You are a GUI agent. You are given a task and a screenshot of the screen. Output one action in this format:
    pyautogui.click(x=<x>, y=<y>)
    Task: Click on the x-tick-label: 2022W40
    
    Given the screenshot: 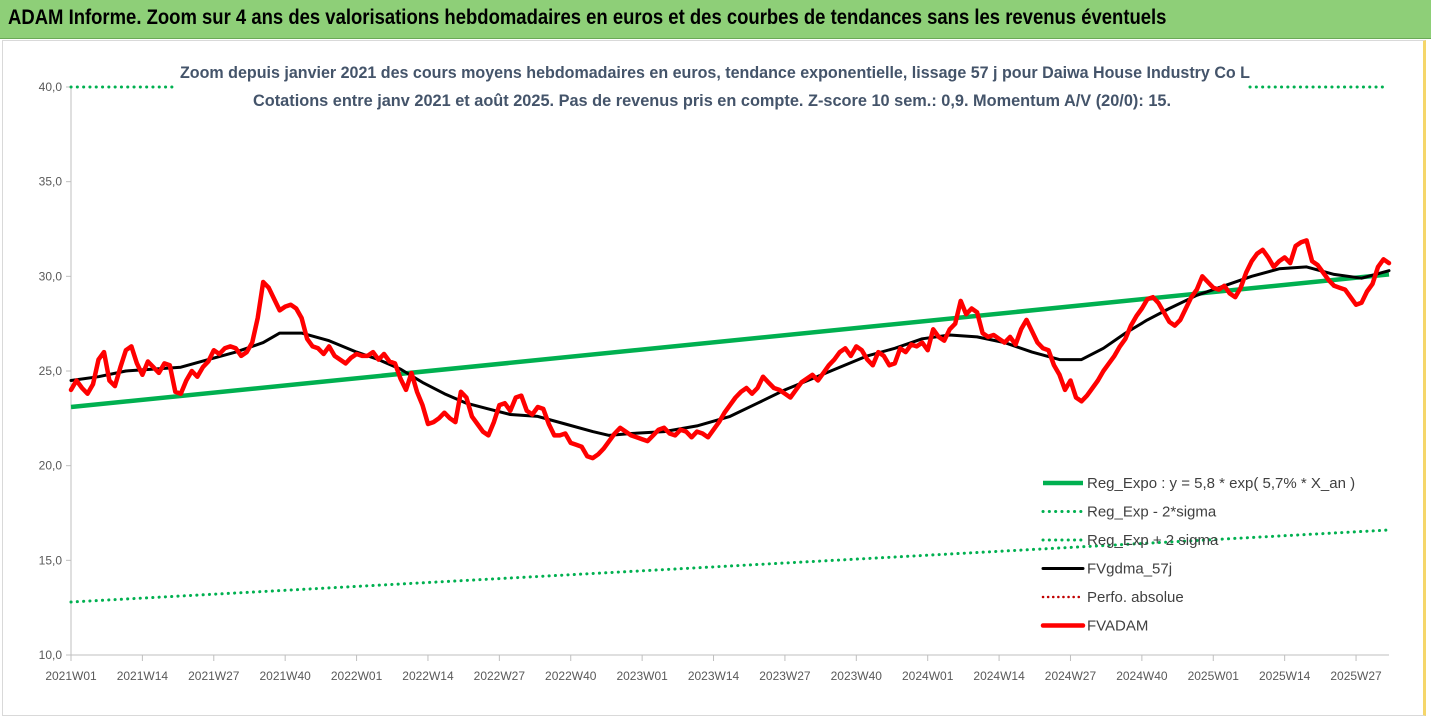 What is the action you would take?
    pyautogui.click(x=571, y=676)
    